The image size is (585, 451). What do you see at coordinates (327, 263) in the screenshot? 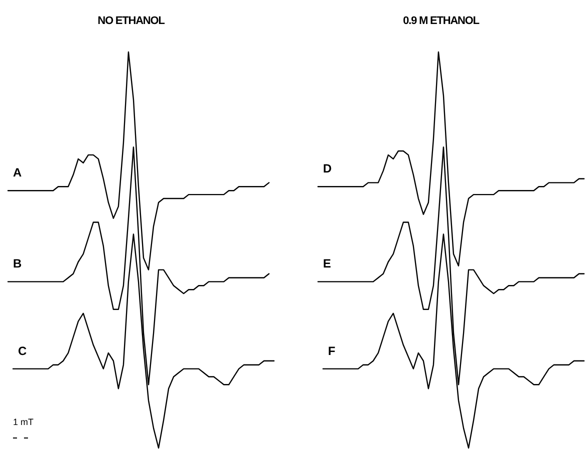
I see `series-label: E` at bounding box center [327, 263].